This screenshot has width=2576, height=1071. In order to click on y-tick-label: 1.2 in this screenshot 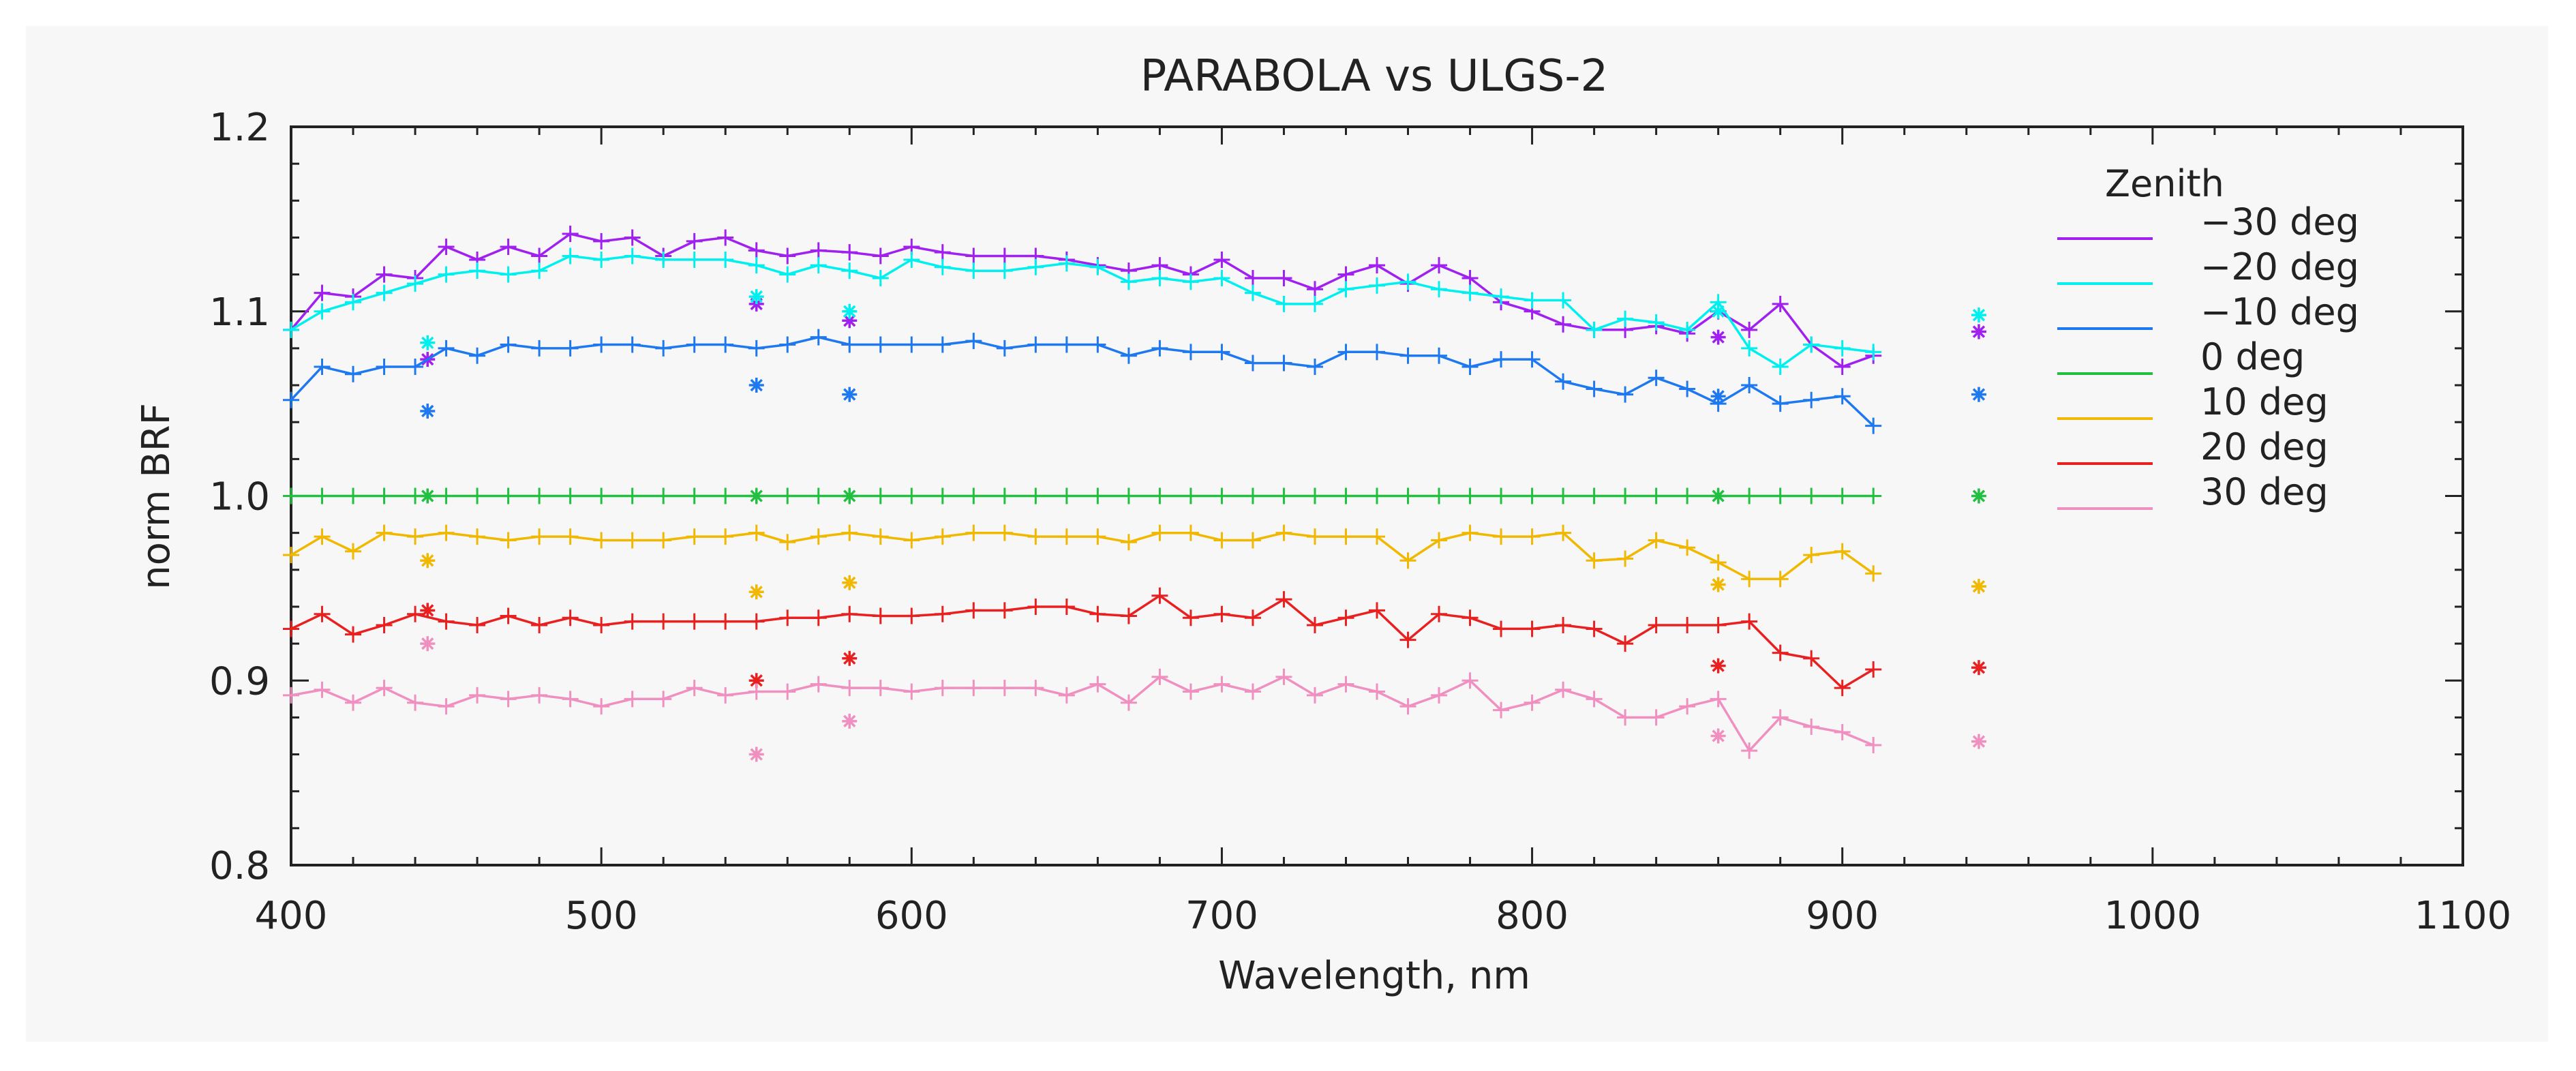, I will do `click(239, 128)`.